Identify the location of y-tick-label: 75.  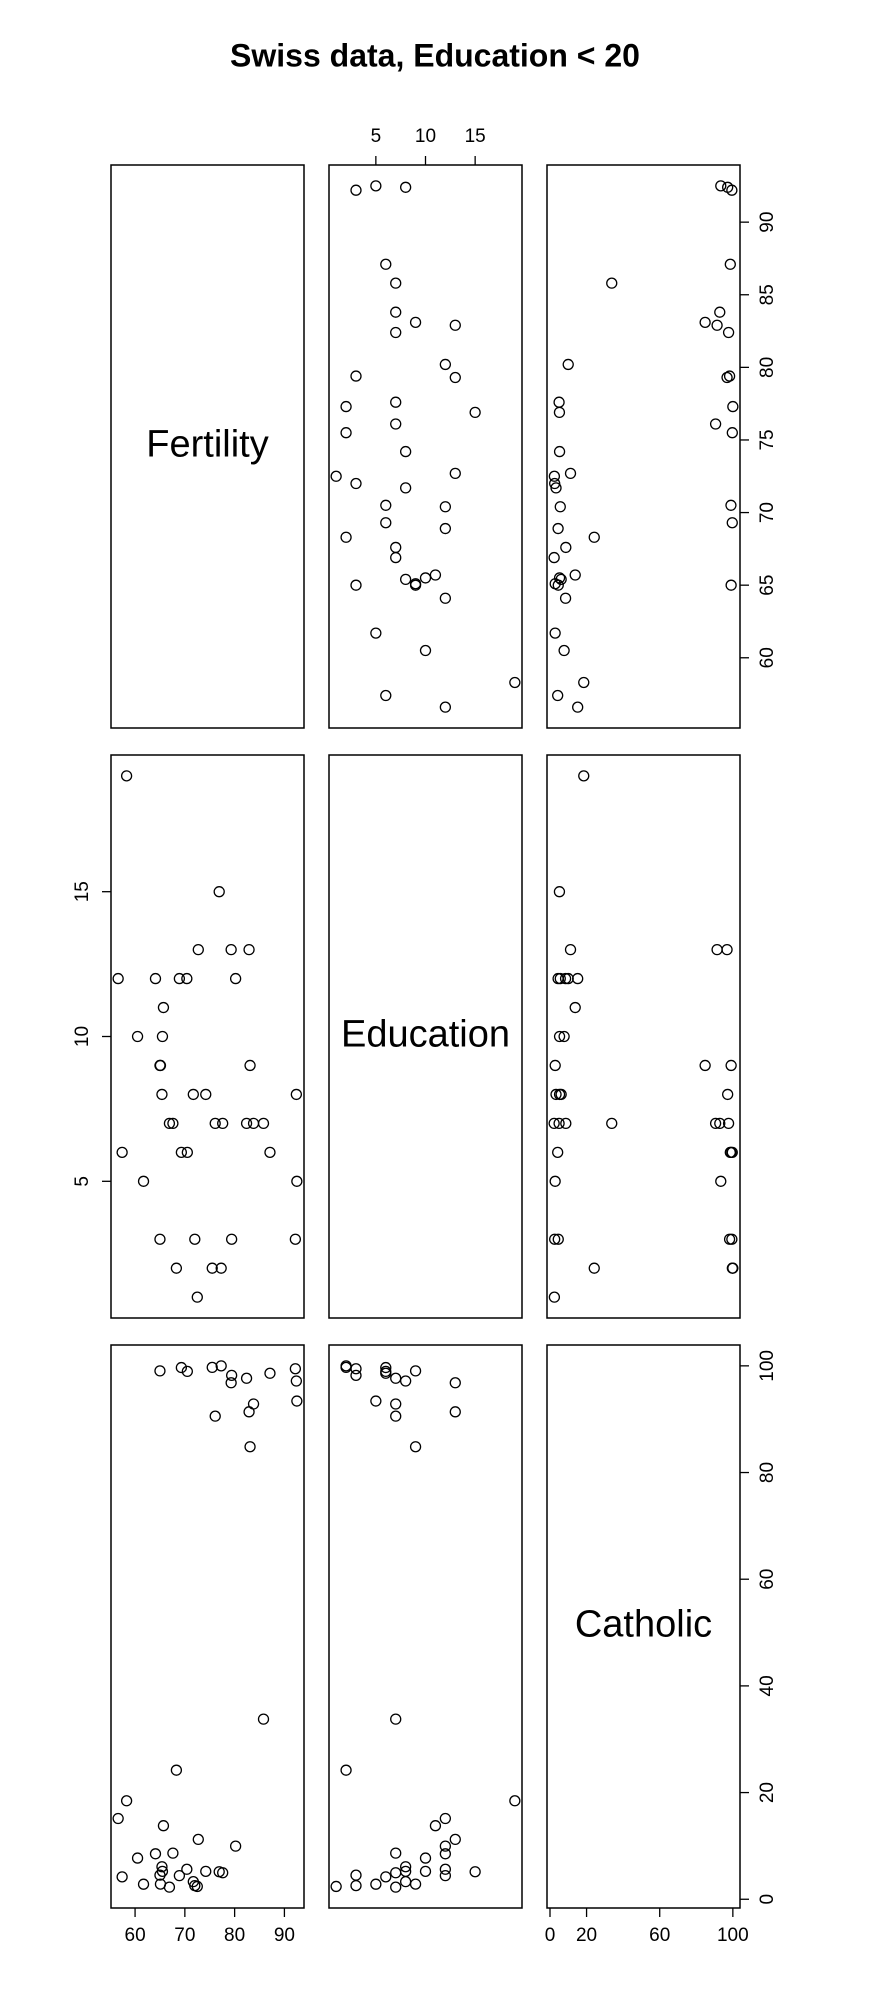
(767, 439).